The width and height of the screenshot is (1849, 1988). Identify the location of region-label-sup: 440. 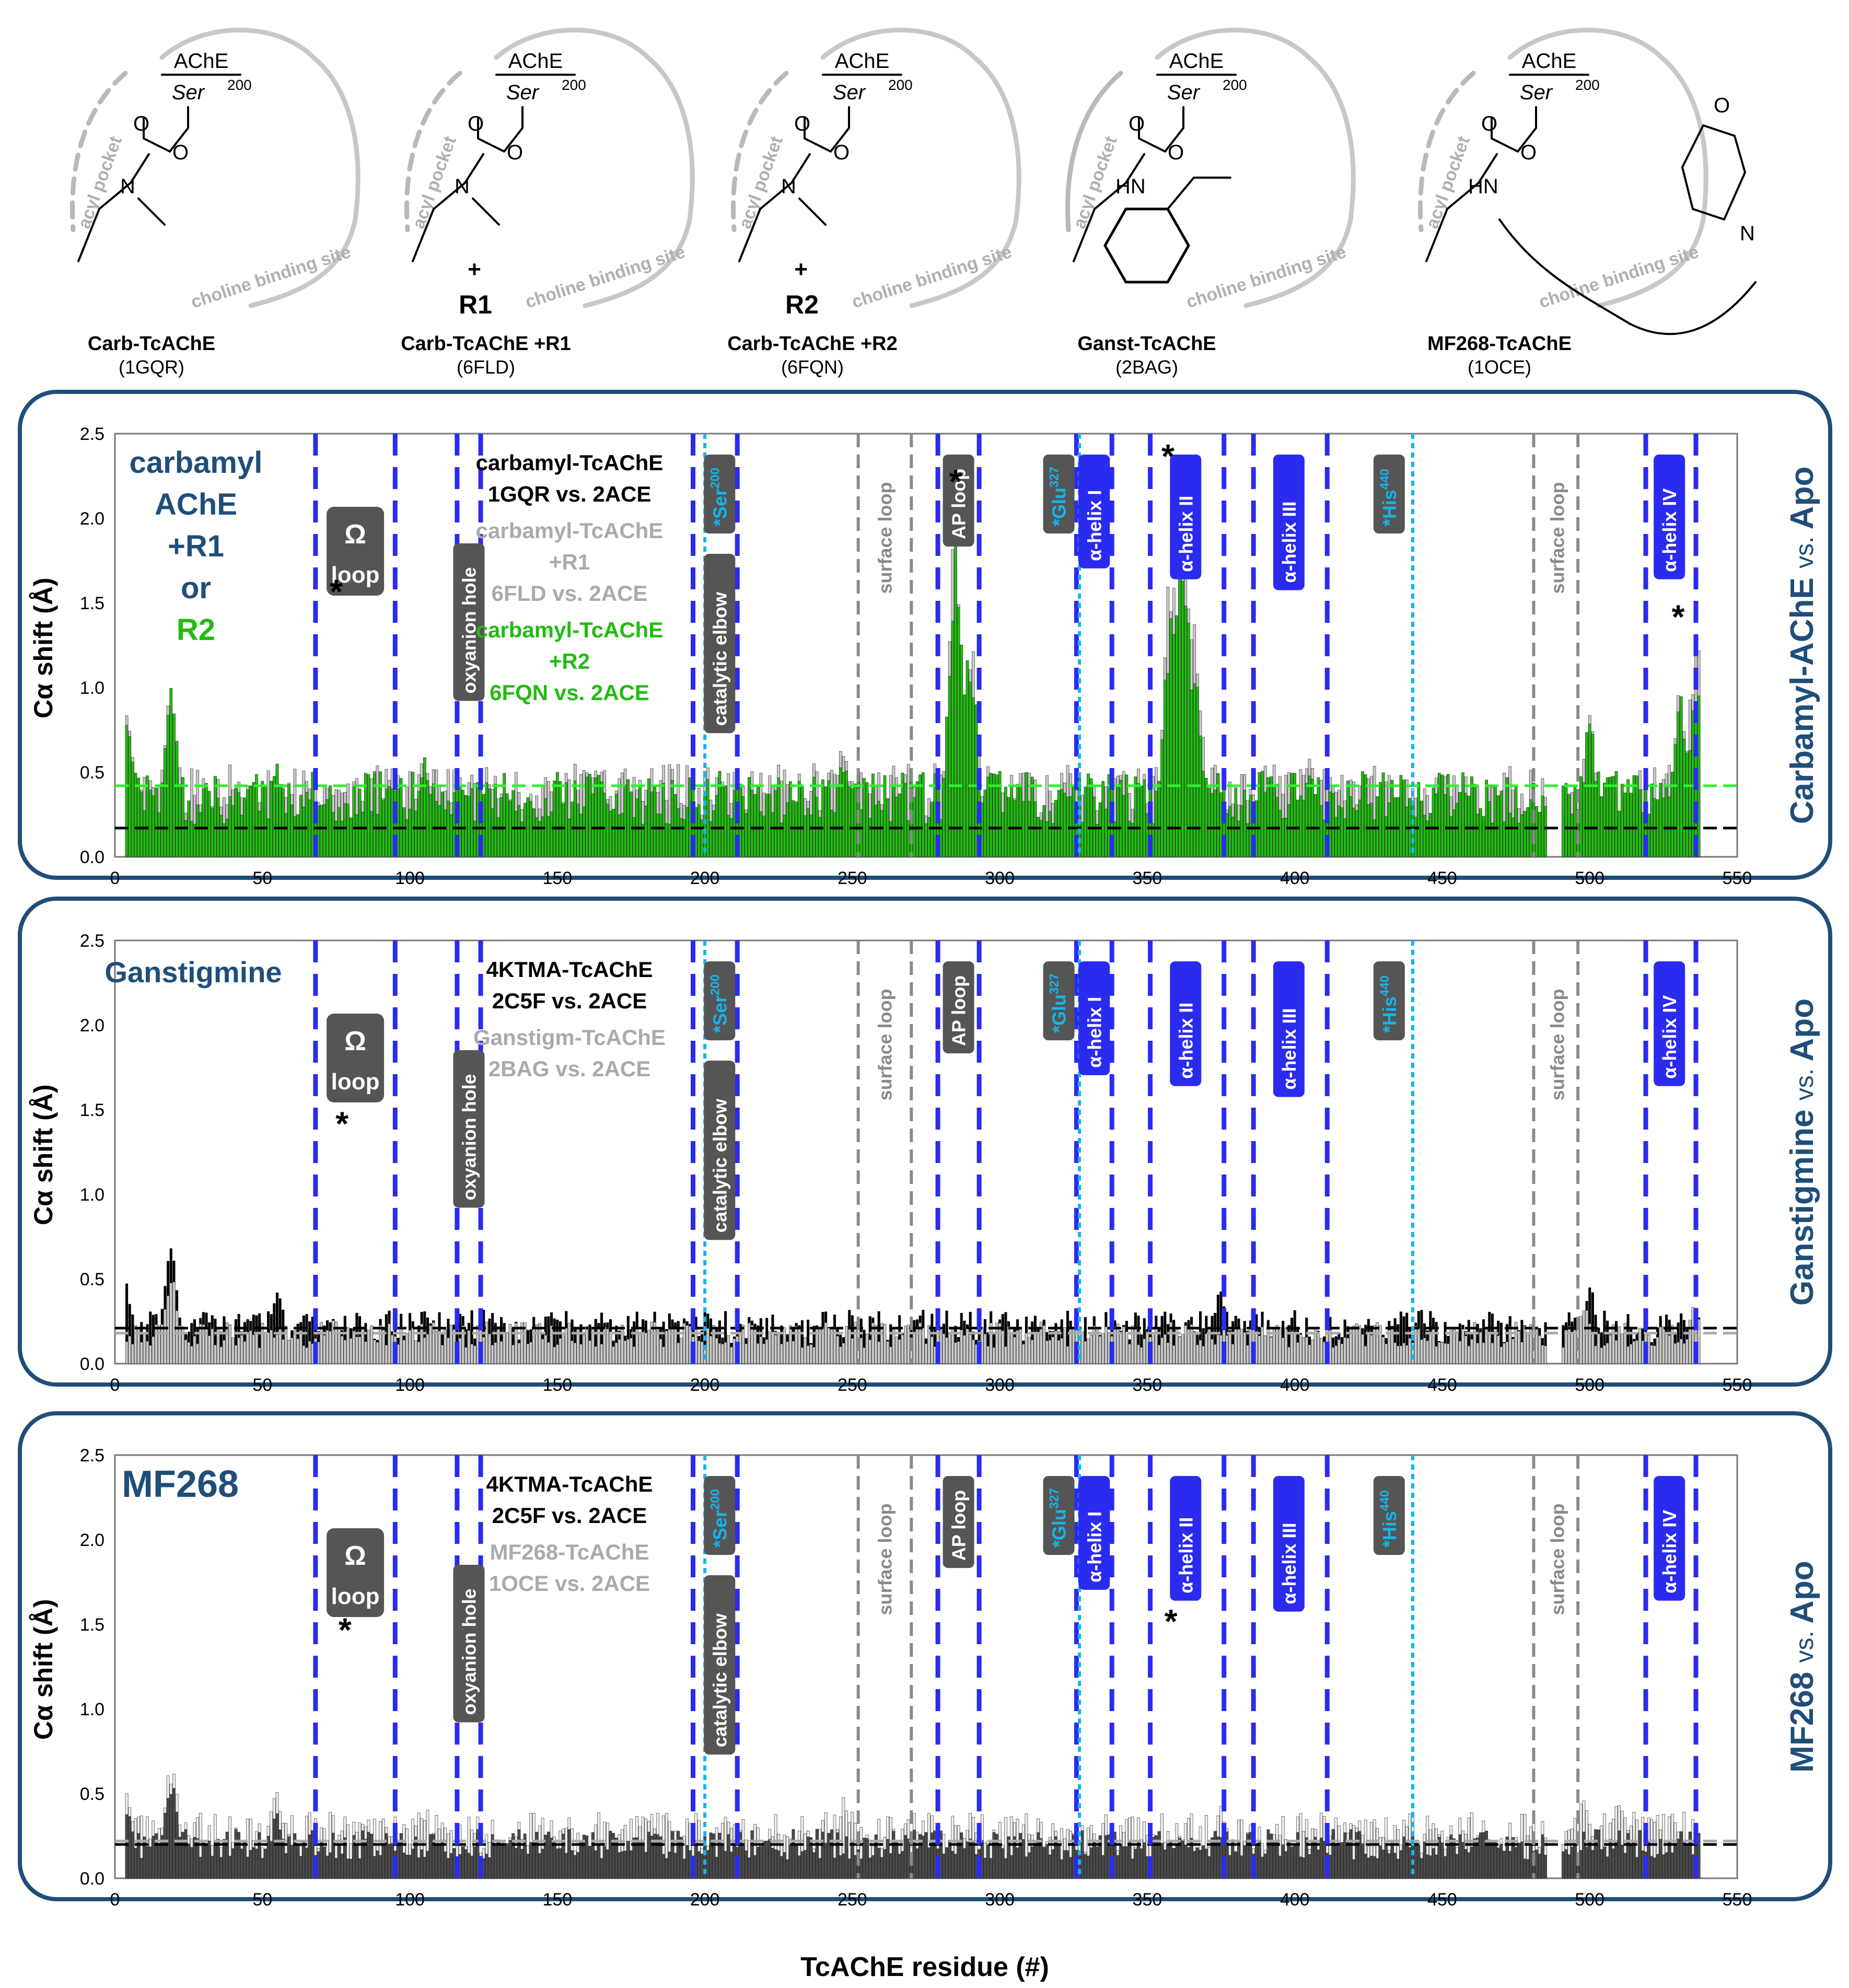
(1385, 1500).